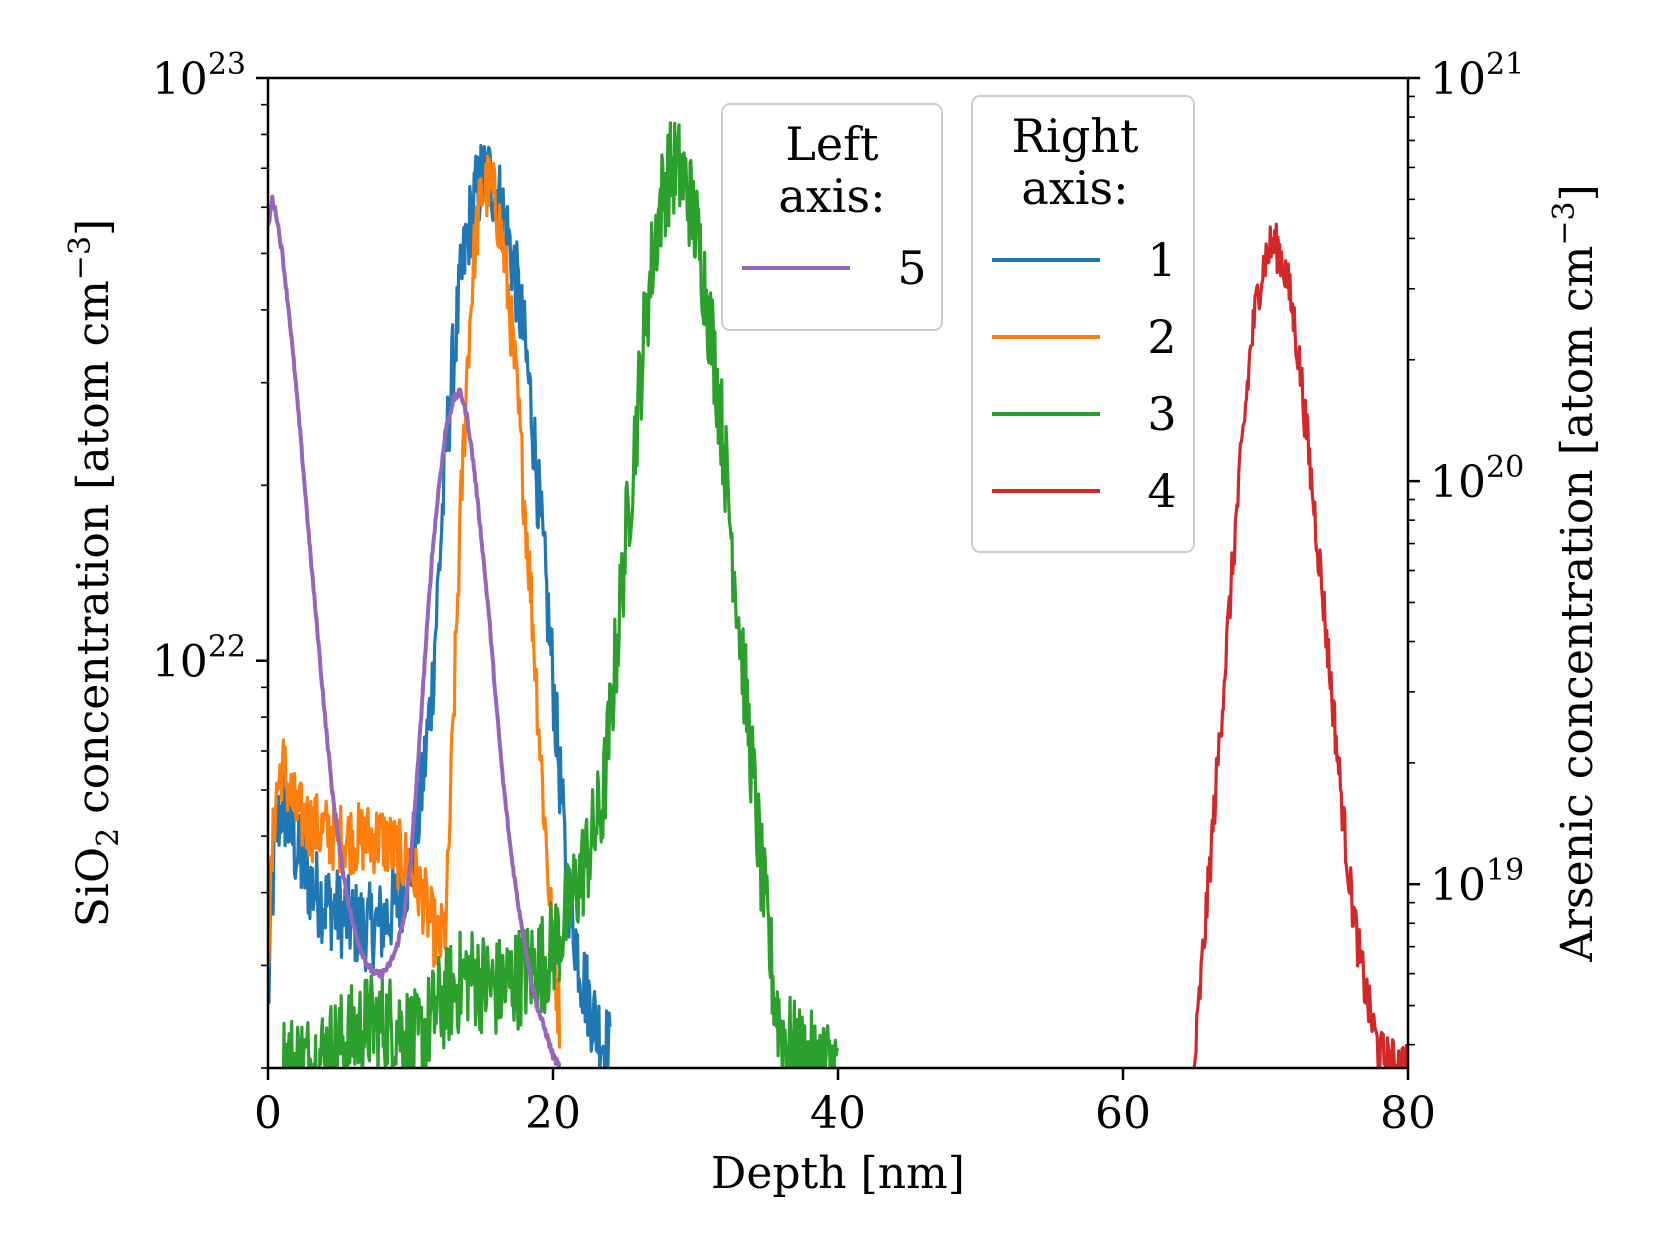 This screenshot has height=1251, width=1661. Describe the element at coordinates (1161, 337) in the screenshot. I see `legend-label-2: 2` at that location.